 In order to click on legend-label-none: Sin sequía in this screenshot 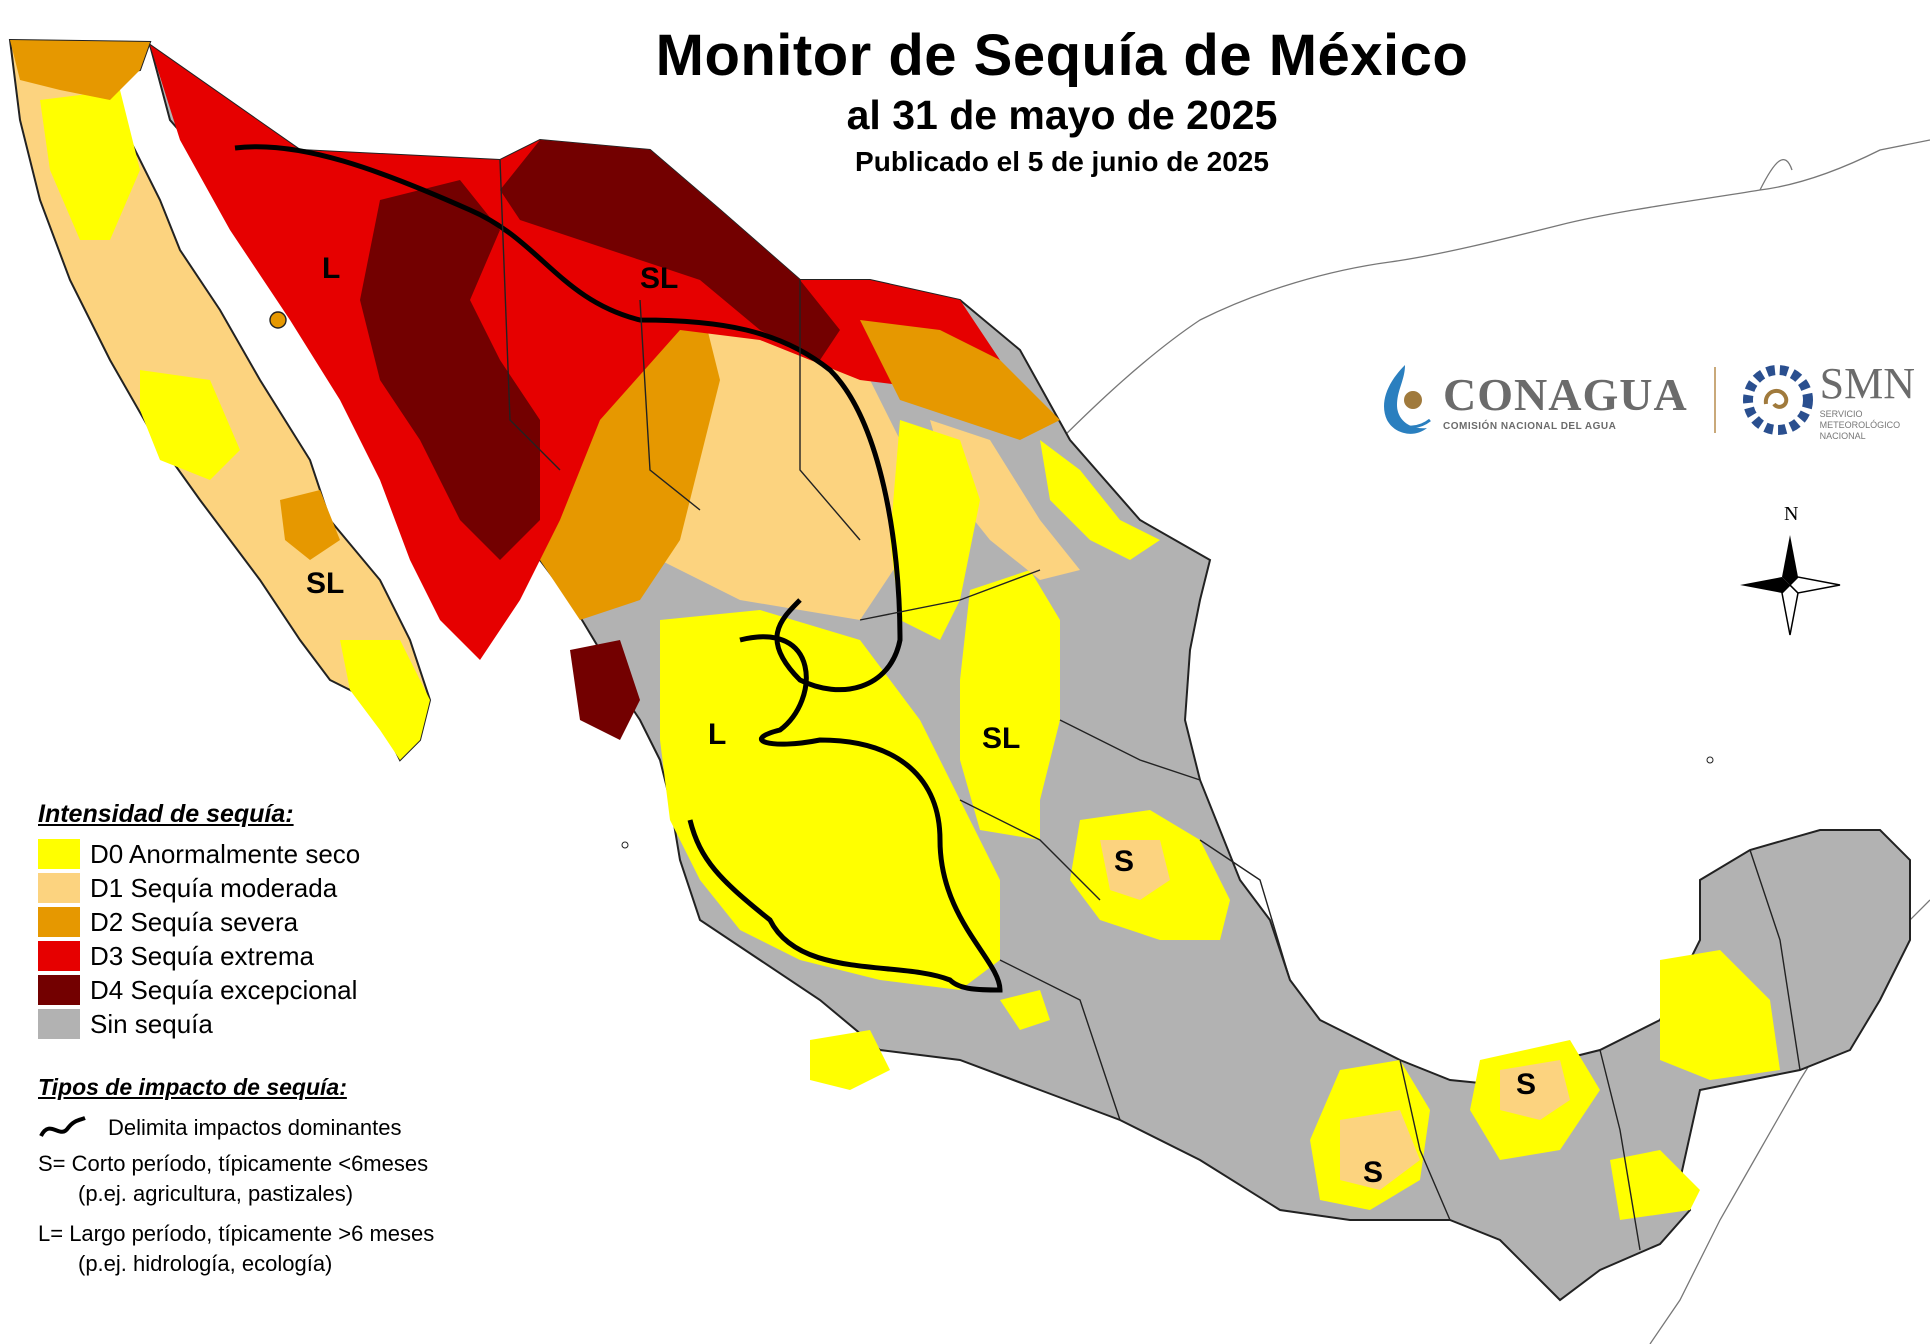, I will do `click(151, 1023)`.